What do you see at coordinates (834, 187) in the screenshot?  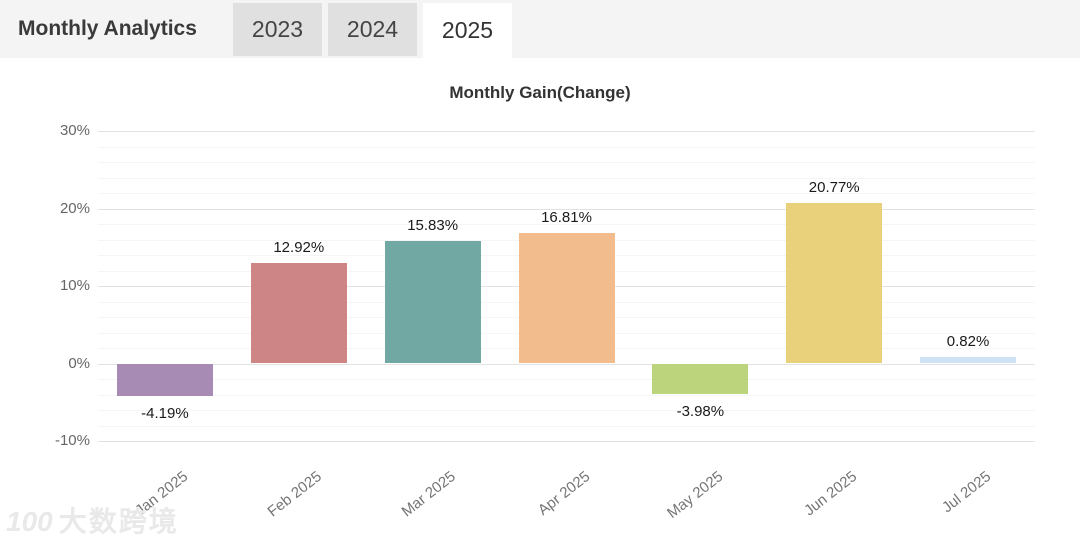 I see `bar-value-label: 20.77%` at bounding box center [834, 187].